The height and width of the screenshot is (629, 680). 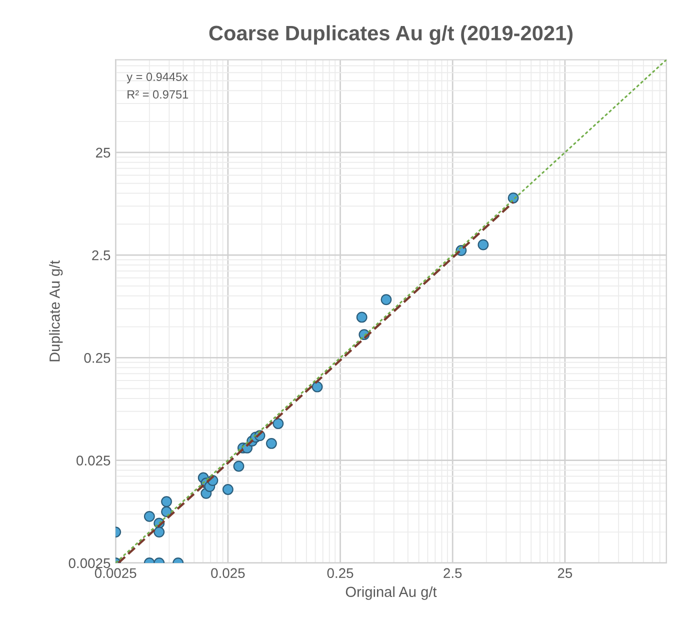 What do you see at coordinates (56, 311) in the screenshot?
I see `y-axis-title: Duplicate Au g/t` at bounding box center [56, 311].